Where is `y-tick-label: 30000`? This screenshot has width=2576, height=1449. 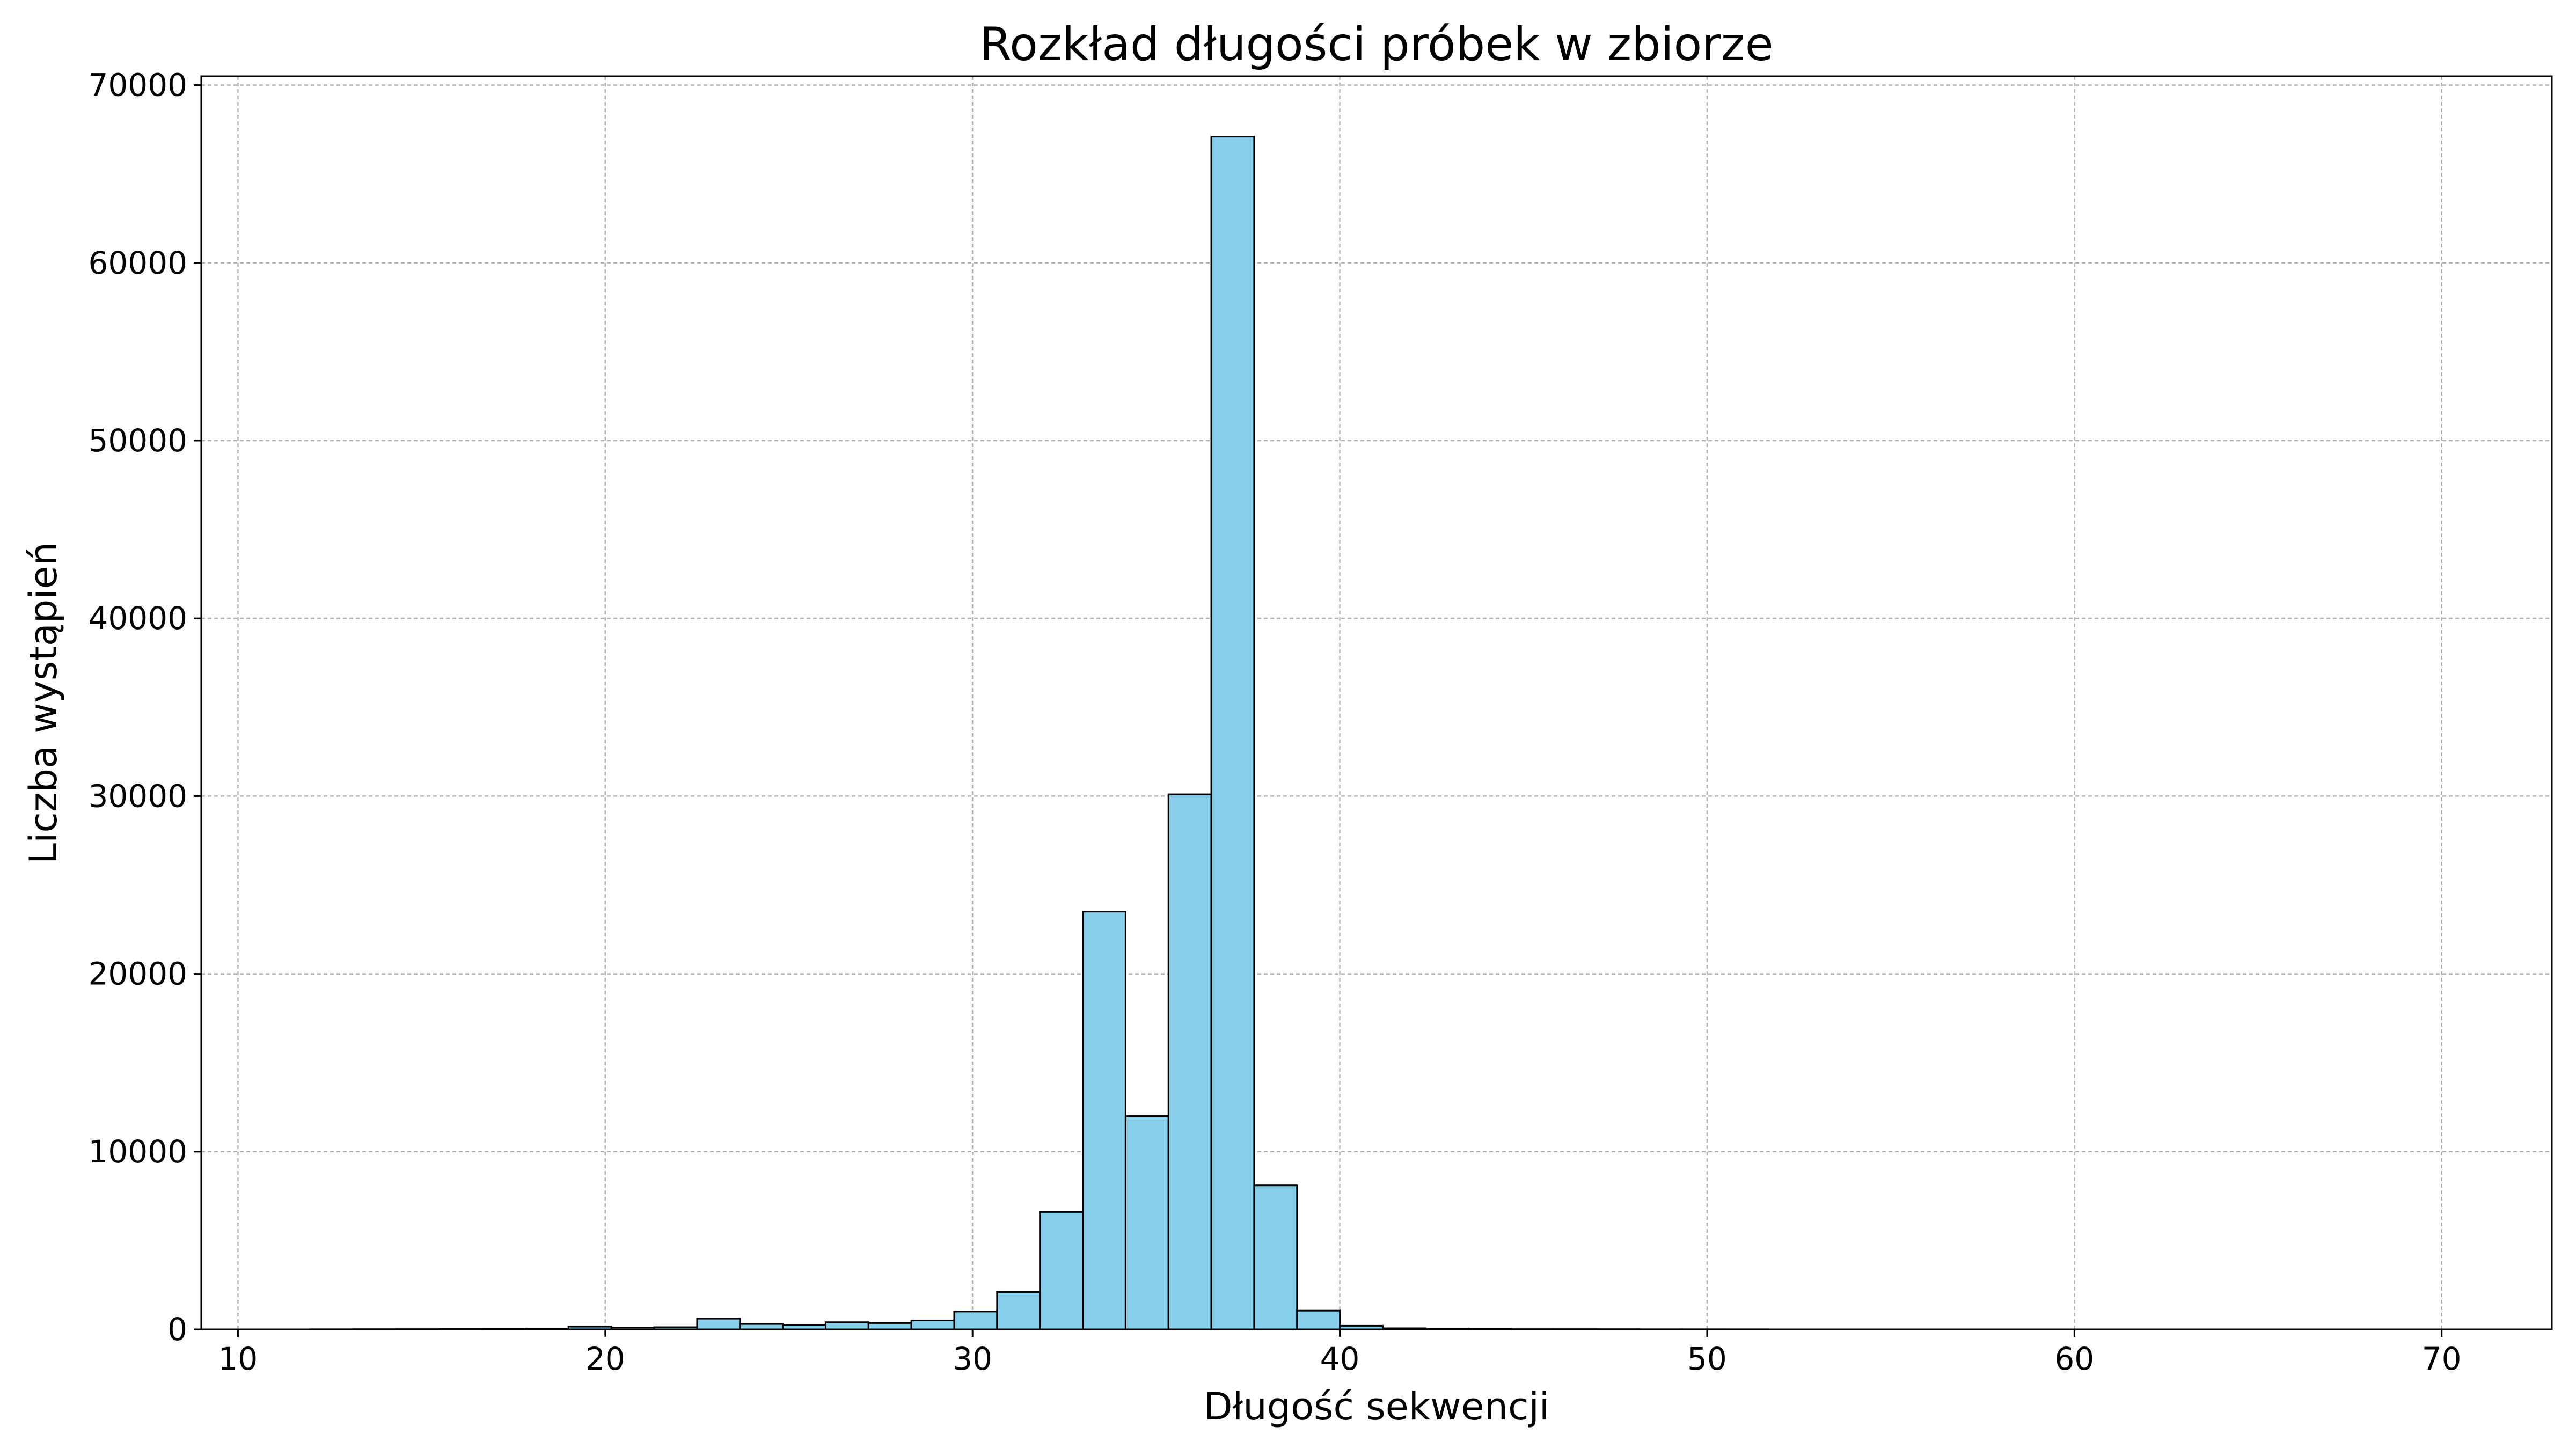 y-tick-label: 30000 is located at coordinates (137, 796).